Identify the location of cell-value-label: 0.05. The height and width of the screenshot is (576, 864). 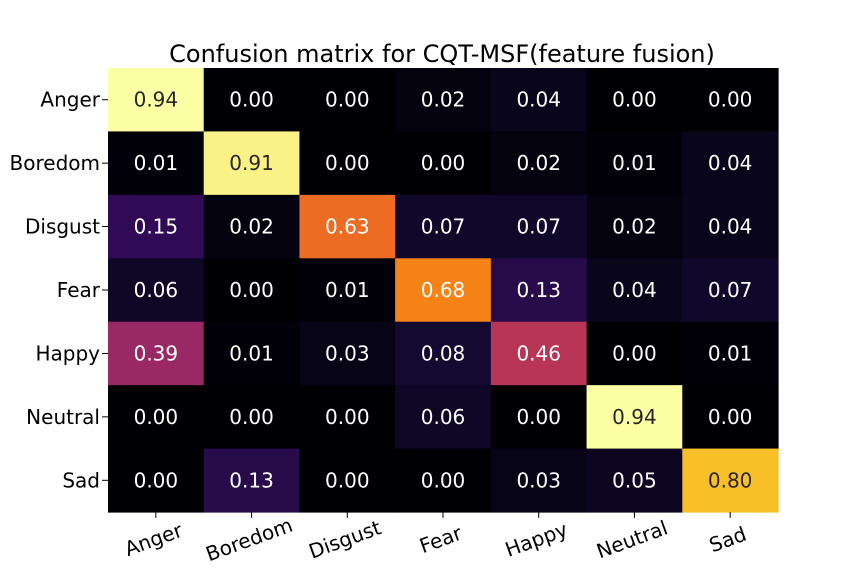
(634, 480).